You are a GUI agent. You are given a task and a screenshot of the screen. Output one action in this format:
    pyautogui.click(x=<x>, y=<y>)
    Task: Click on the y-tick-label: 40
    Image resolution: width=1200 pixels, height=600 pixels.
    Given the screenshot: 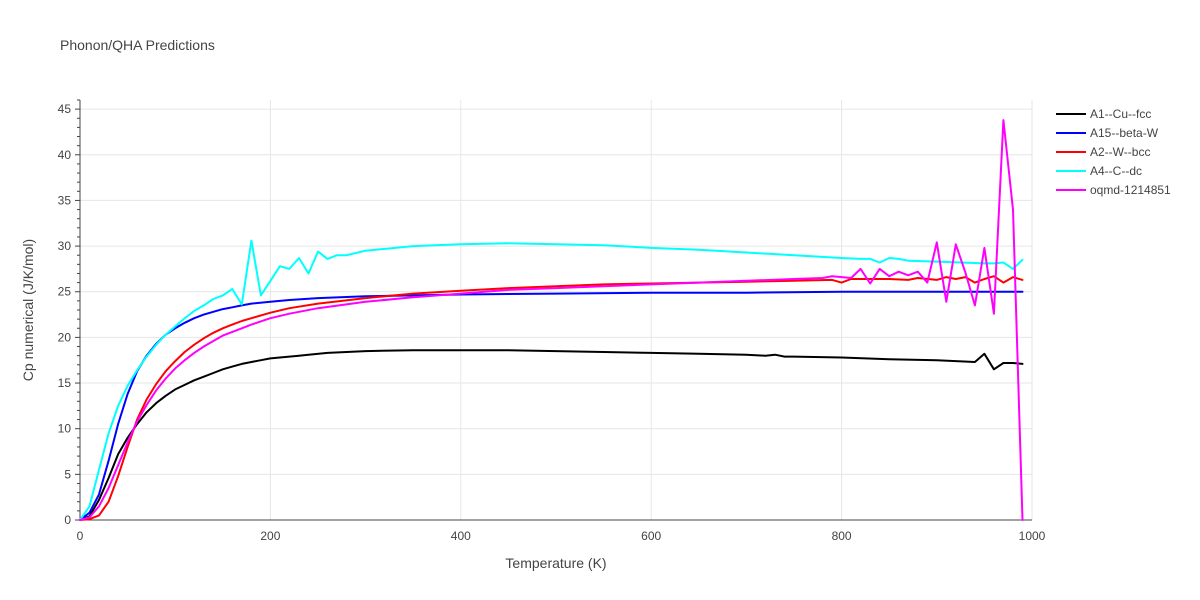 What is the action you would take?
    pyautogui.click(x=65, y=155)
    